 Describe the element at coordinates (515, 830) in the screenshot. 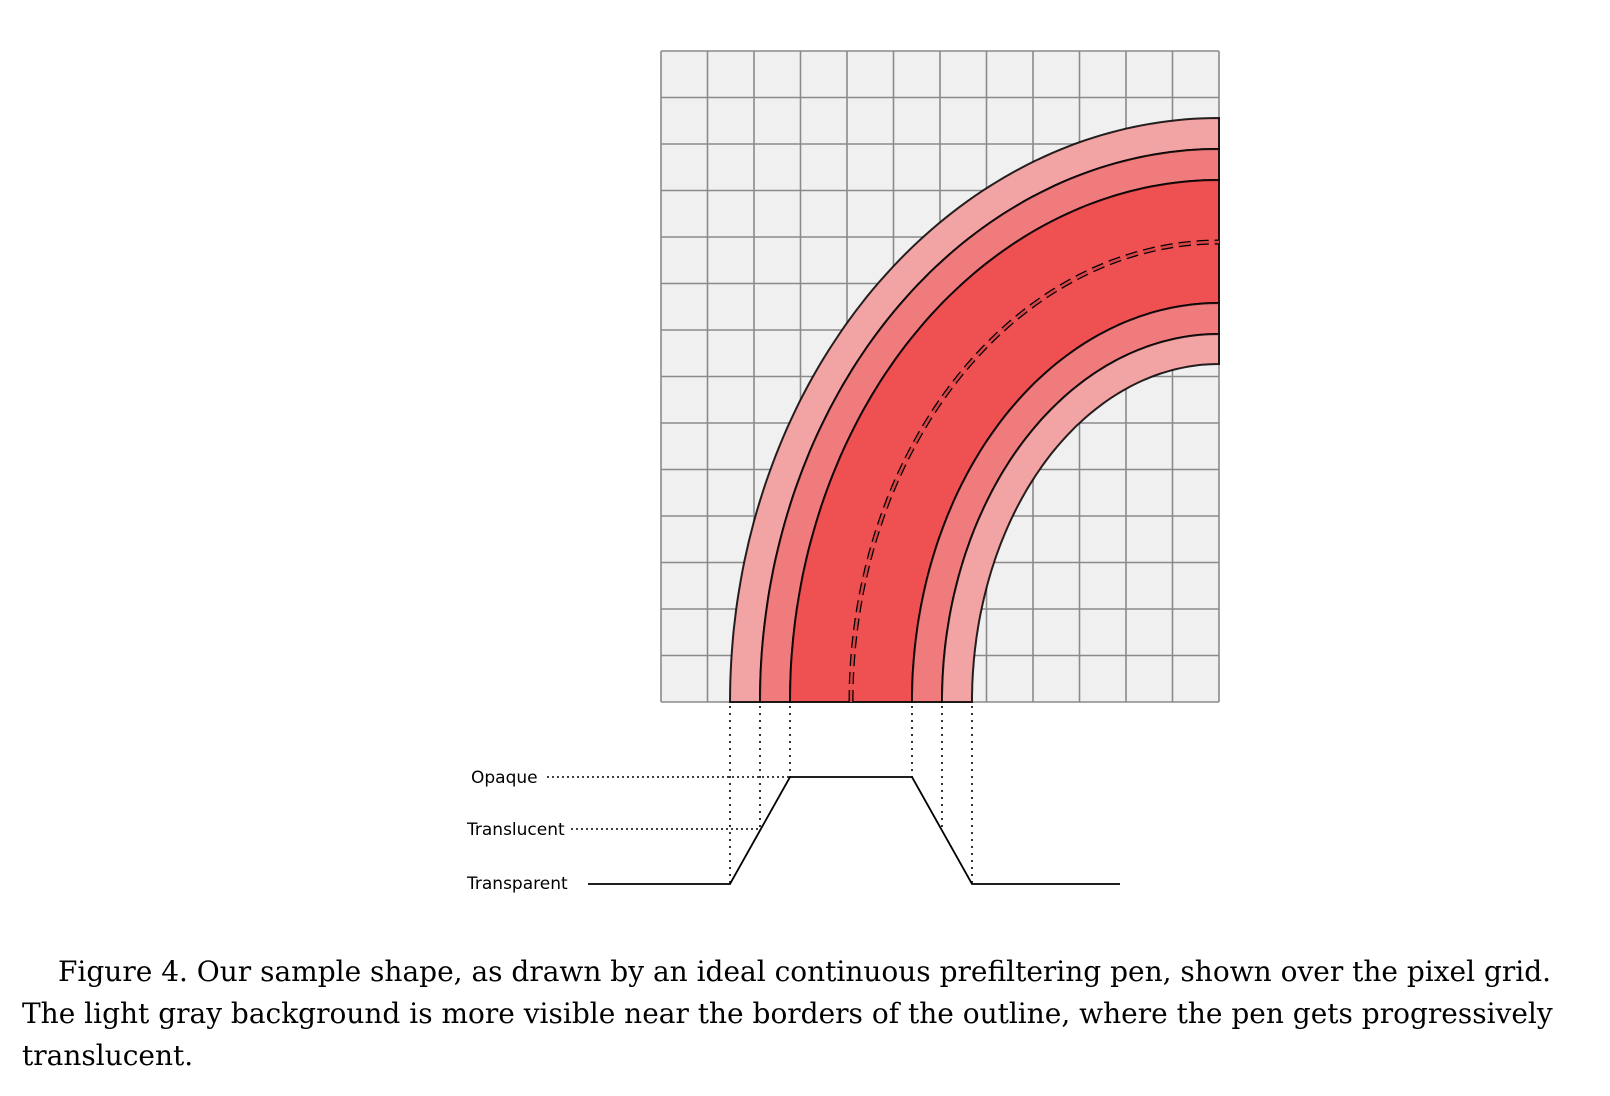

I see `label-translucent: Translucent` at that location.